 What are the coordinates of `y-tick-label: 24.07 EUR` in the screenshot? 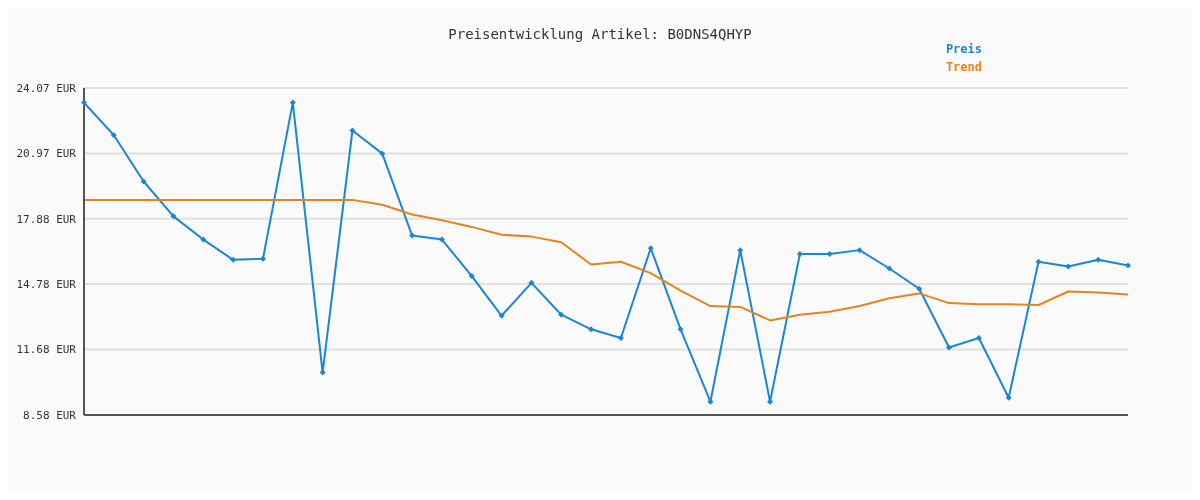 It's located at (46, 88).